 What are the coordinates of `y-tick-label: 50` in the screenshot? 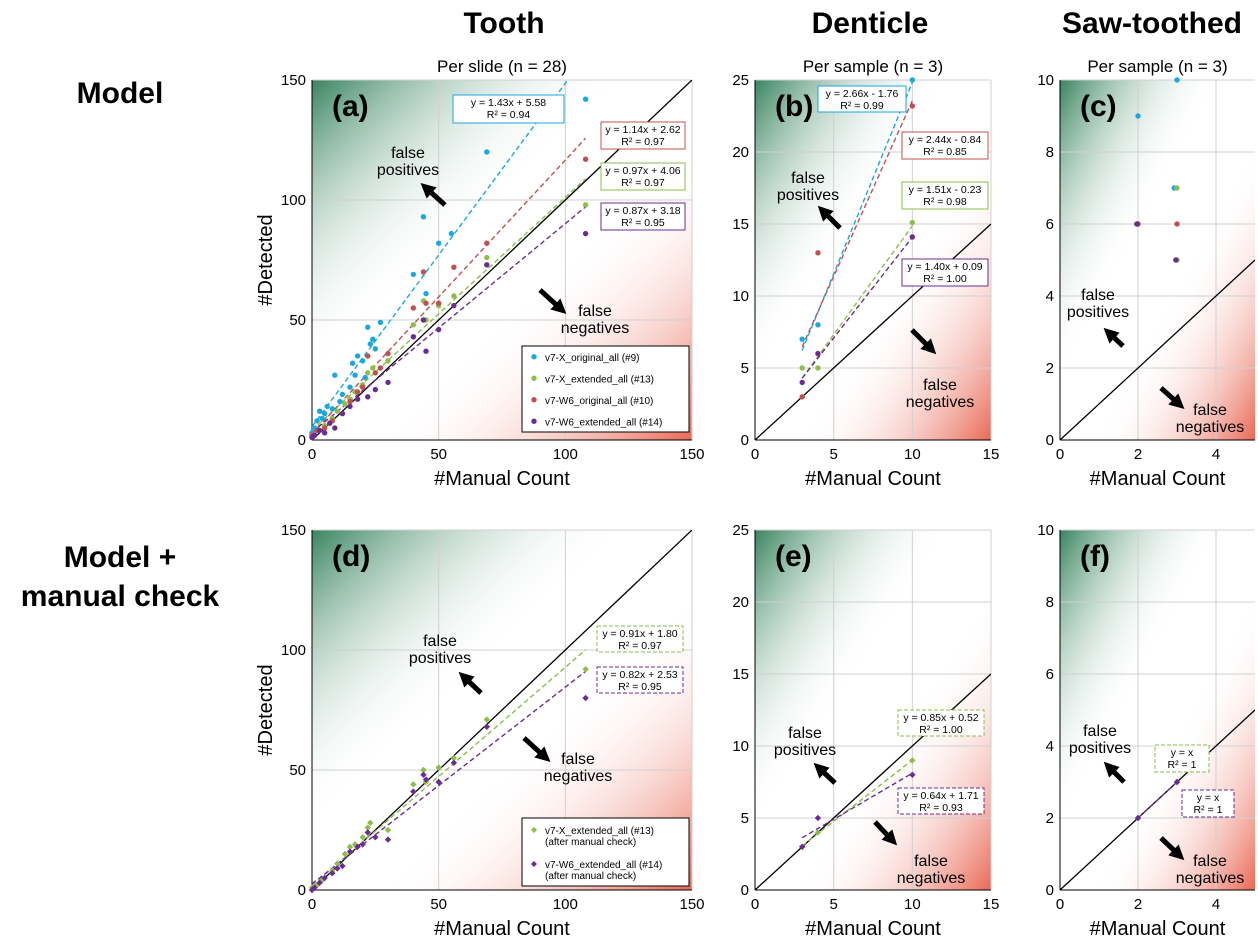 It's located at (297, 320).